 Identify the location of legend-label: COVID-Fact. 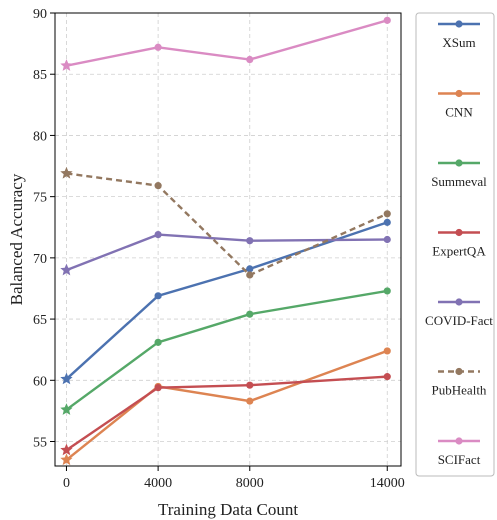
(459, 320).